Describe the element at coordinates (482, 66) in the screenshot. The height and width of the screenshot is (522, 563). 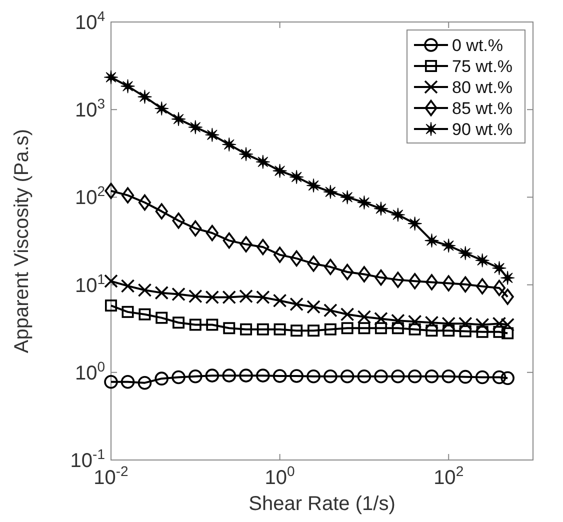
I see `legend-label: 75 wt.%` at that location.